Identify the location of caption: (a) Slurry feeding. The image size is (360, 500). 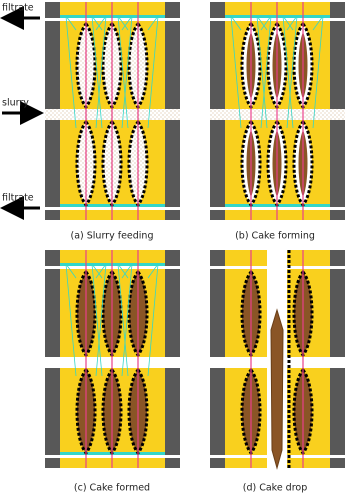
(112, 236).